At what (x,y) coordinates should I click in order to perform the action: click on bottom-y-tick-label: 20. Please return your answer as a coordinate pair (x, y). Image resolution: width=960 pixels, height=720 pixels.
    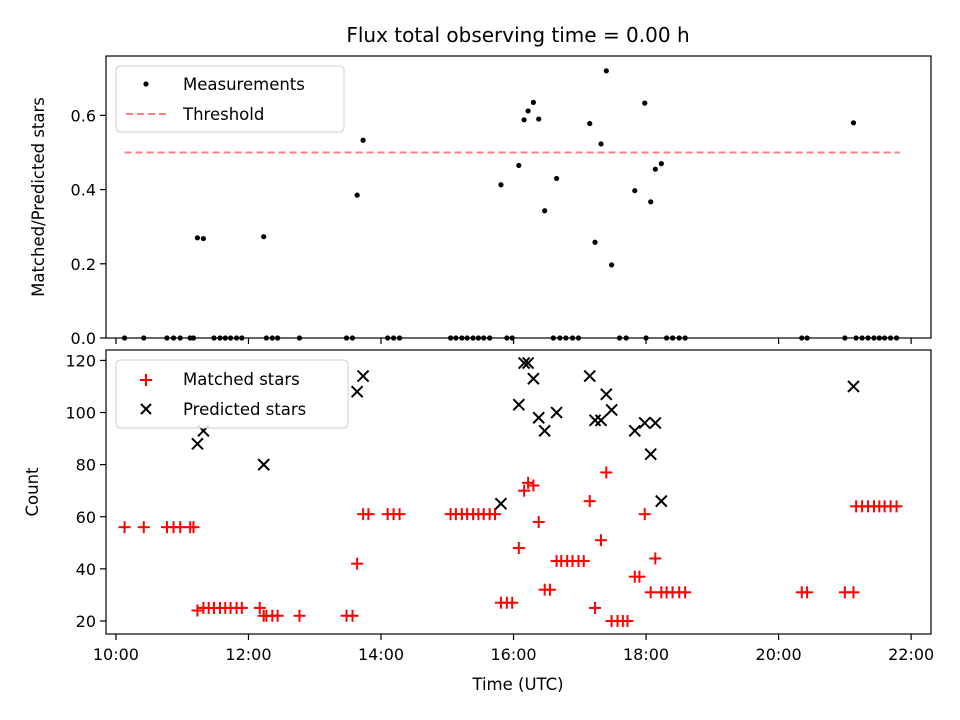
    Looking at the image, I should click on (86, 621).